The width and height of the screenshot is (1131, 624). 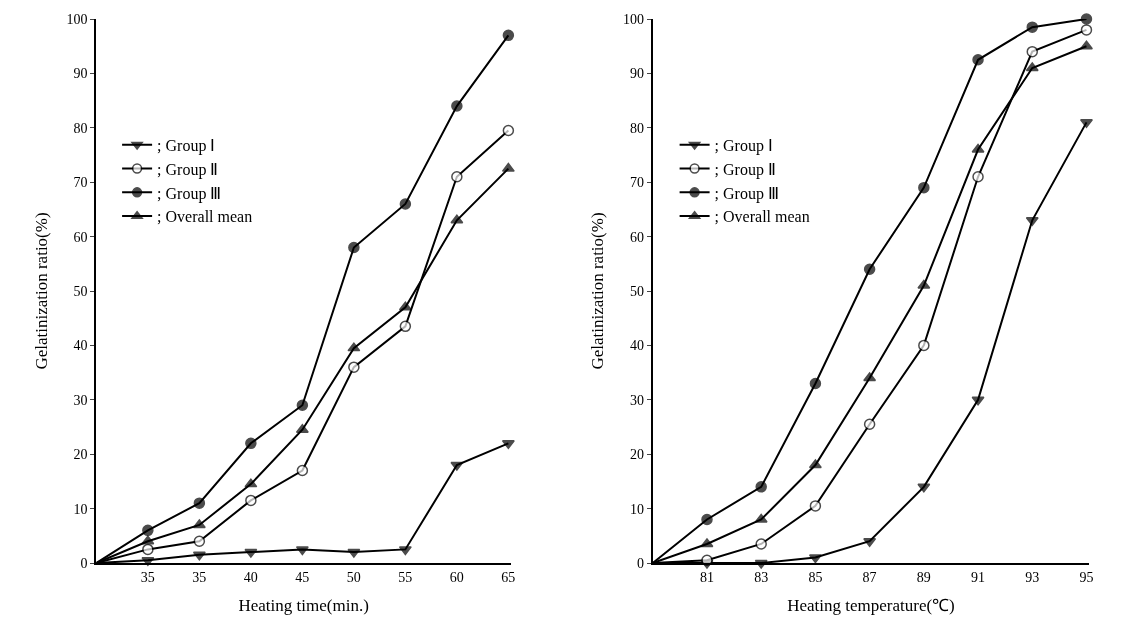 I want to click on x-axis-title: Heating time(min.), so click(x=303, y=605).